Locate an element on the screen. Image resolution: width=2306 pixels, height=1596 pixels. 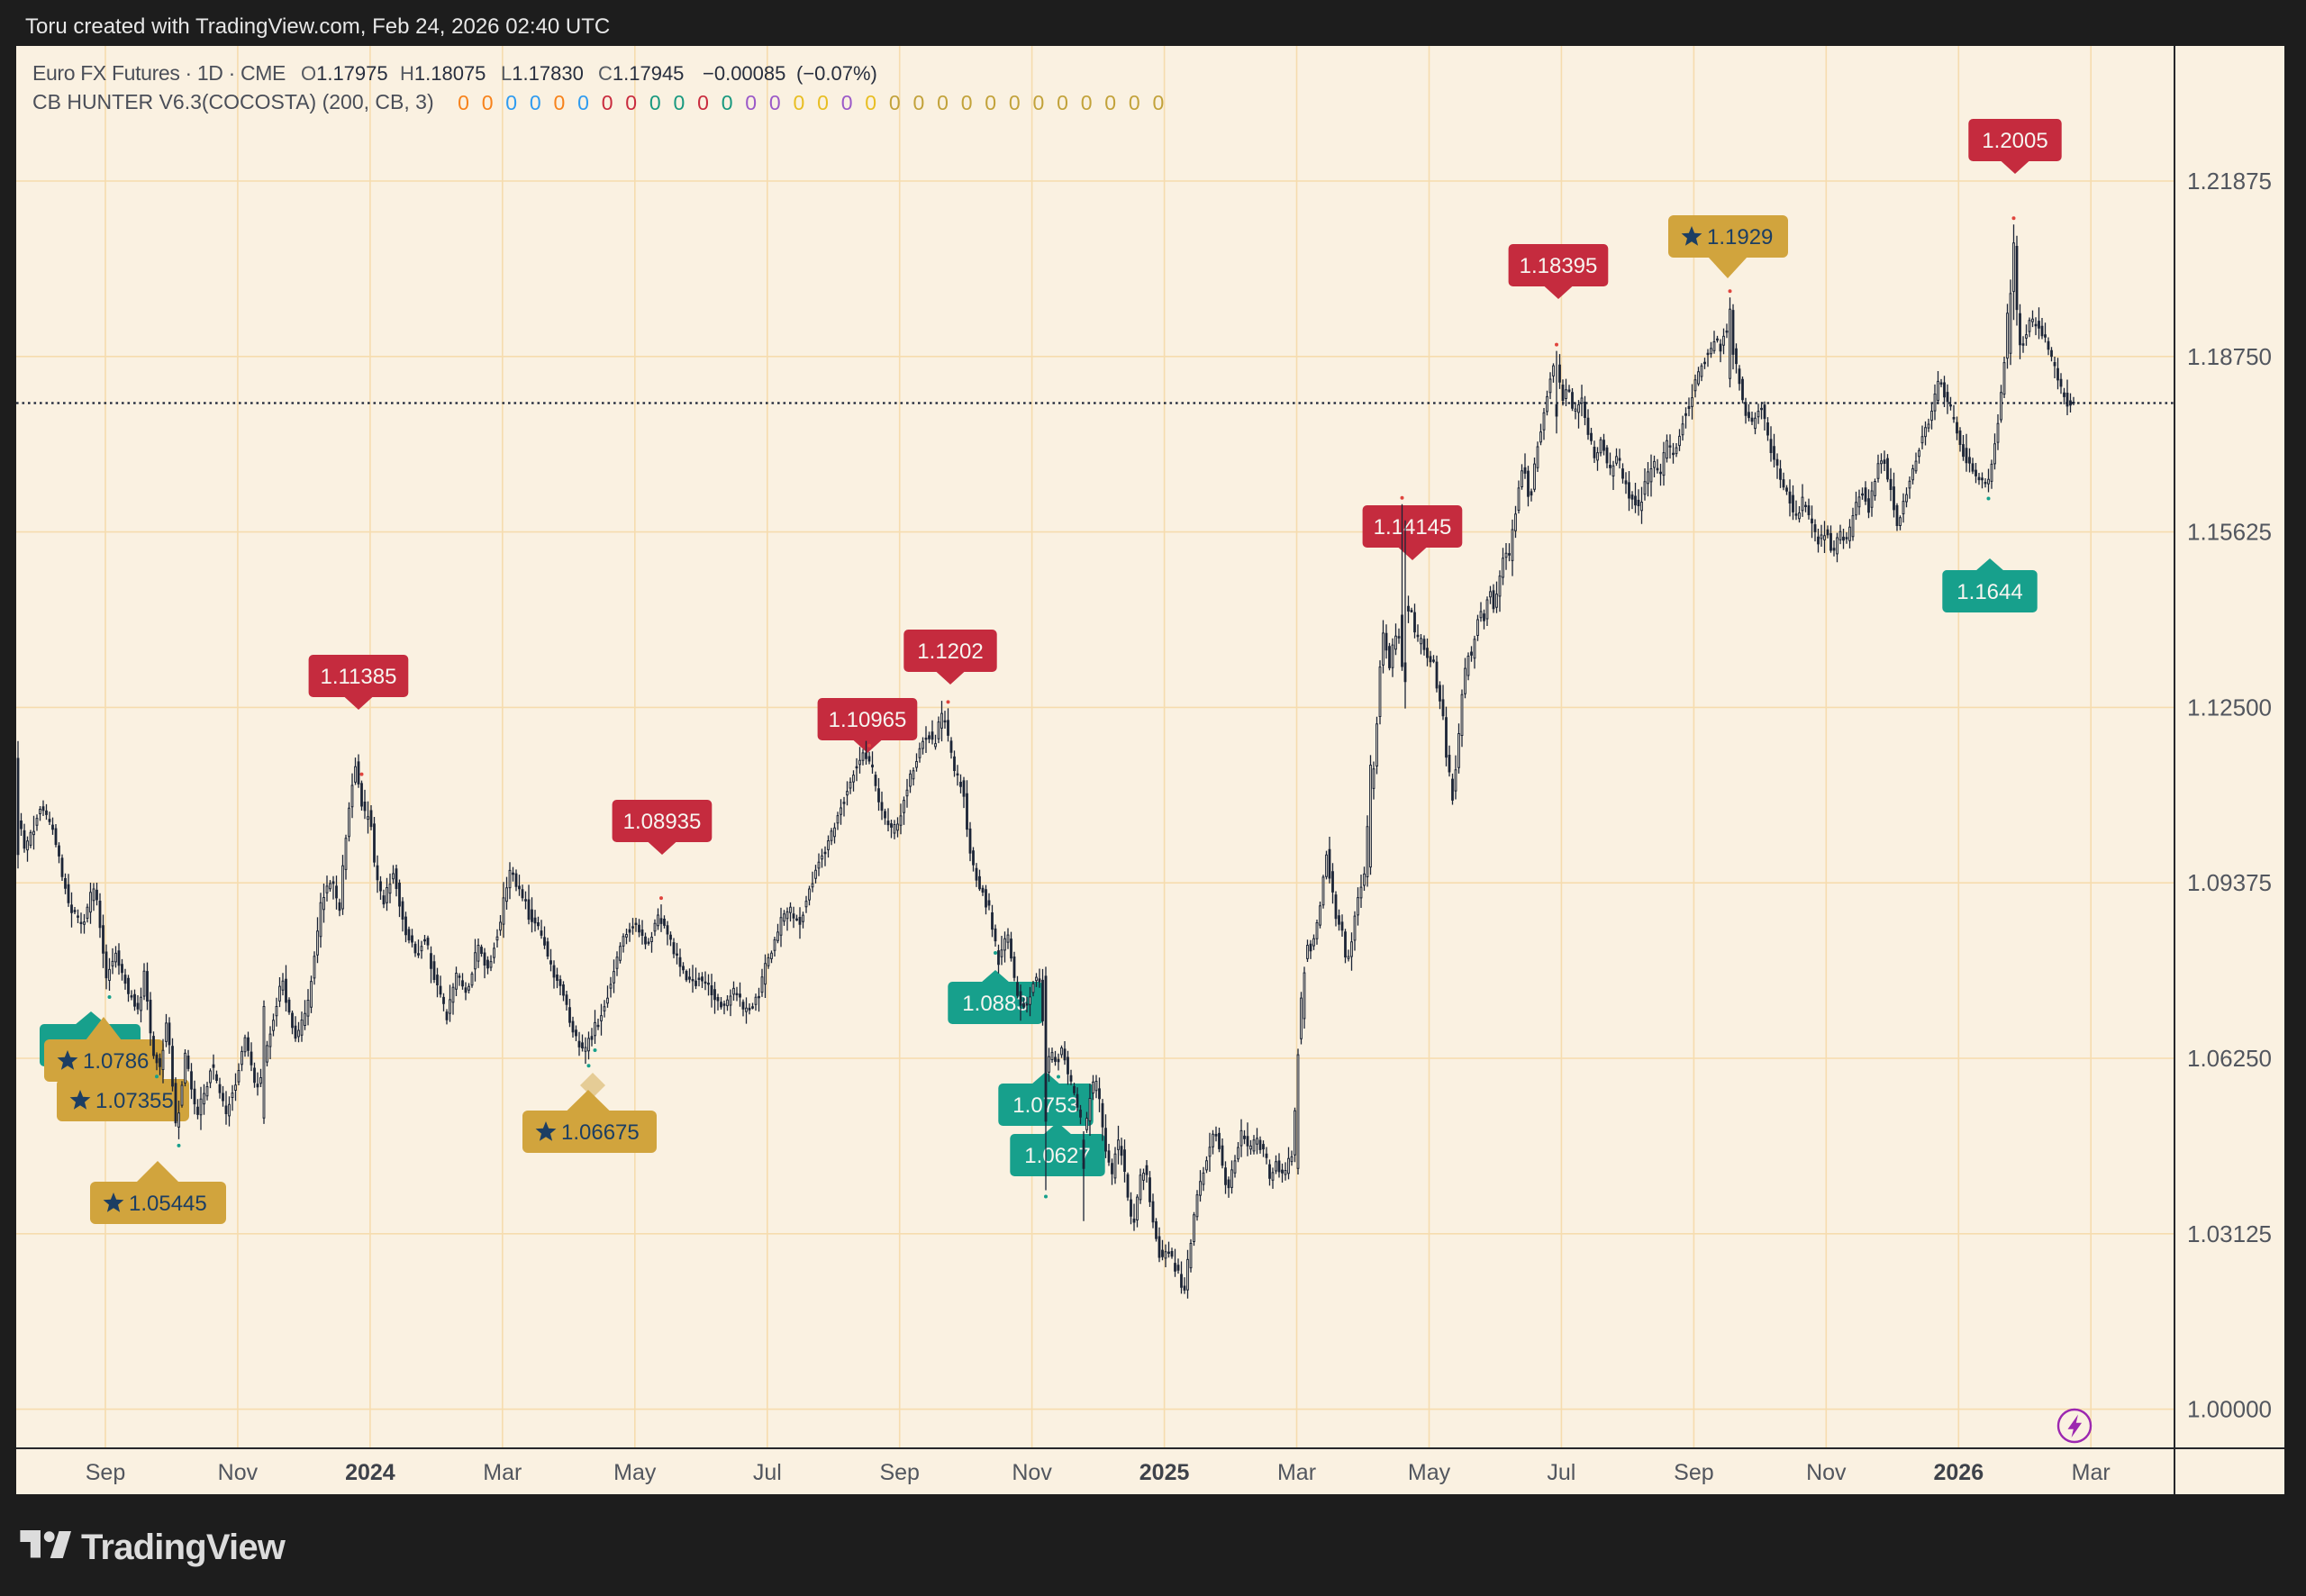
svg-text: 1.14145 is located at coordinates (1413, 527).